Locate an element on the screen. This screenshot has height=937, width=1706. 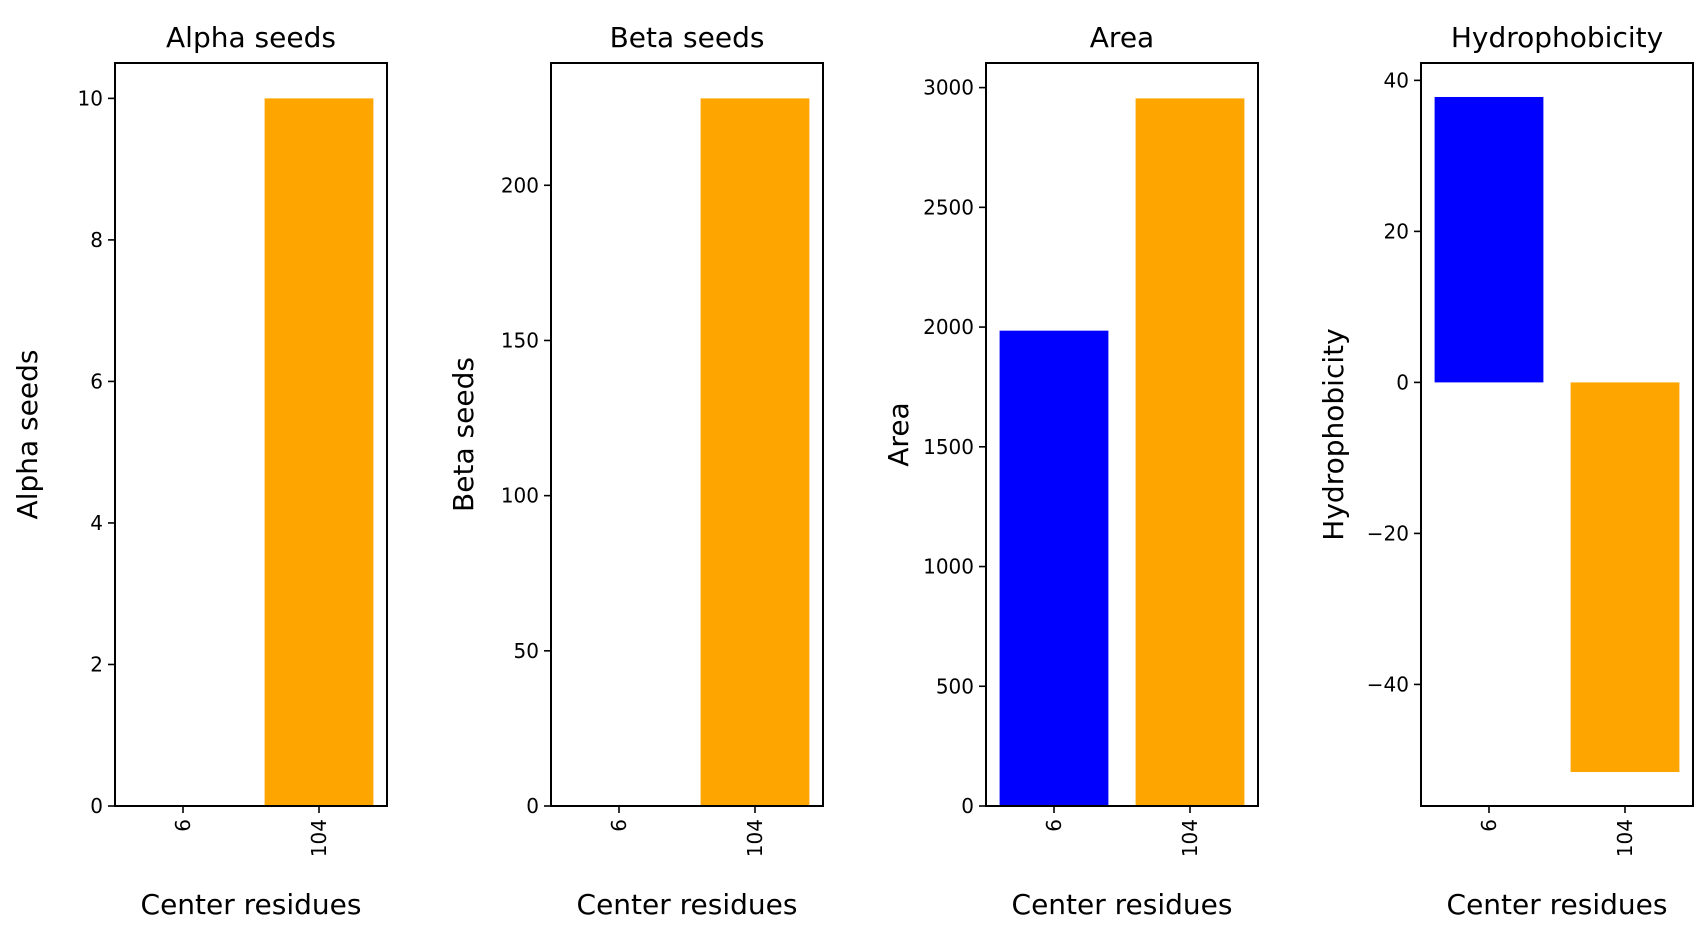
y-tick-label: 40 is located at coordinates (1396, 80).